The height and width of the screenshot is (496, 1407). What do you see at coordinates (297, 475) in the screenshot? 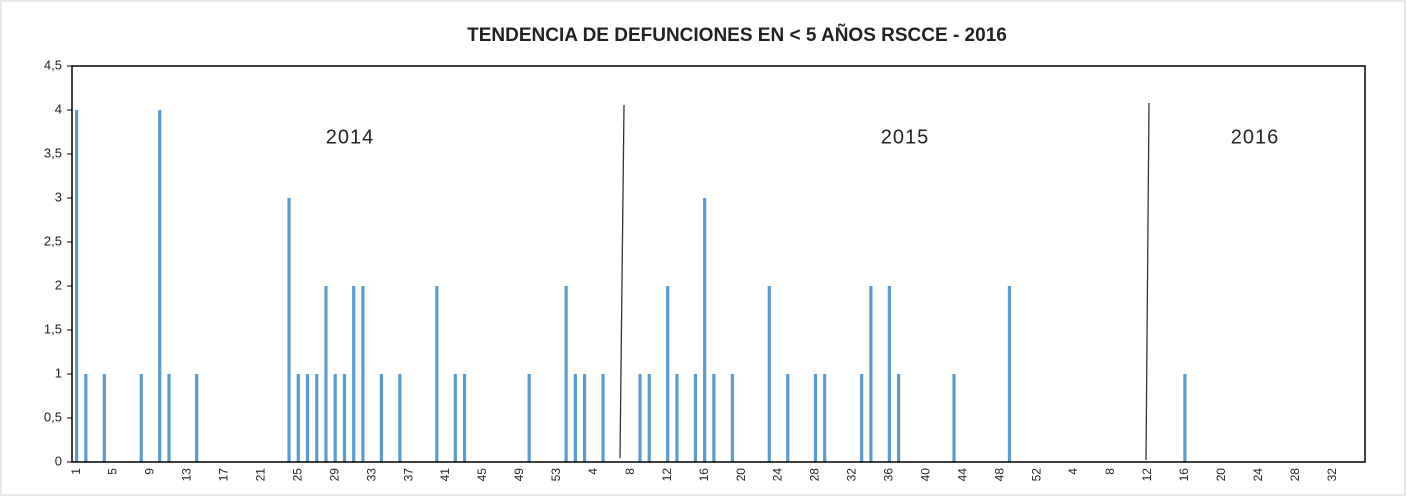
I see `x-tick-label: 25` at bounding box center [297, 475].